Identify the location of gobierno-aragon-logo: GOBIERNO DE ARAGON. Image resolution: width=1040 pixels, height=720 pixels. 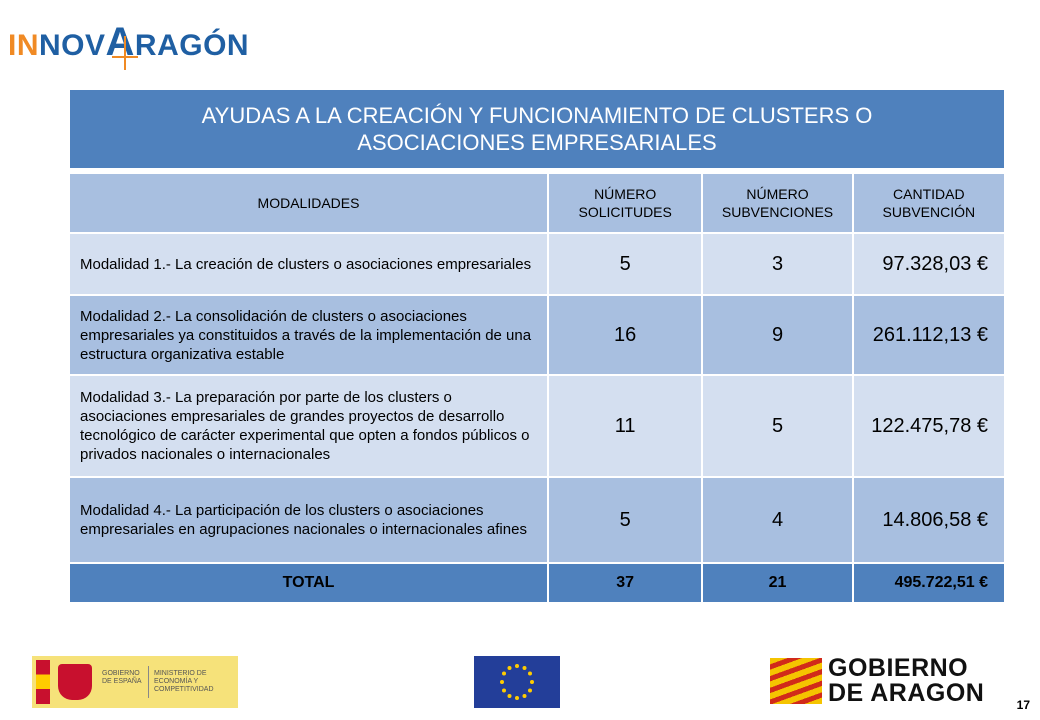
(890, 681).